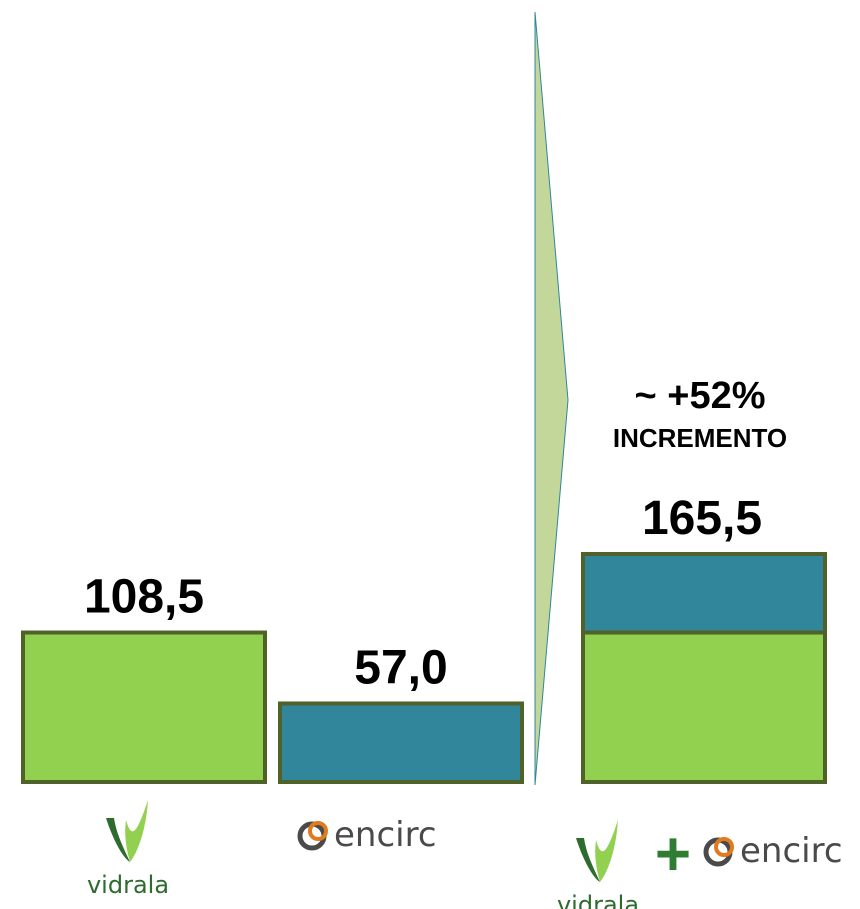 Image resolution: width=860 pixels, height=909 pixels. Describe the element at coordinates (400, 667) in the screenshot. I see `data-label-encirc: 57,0` at that location.